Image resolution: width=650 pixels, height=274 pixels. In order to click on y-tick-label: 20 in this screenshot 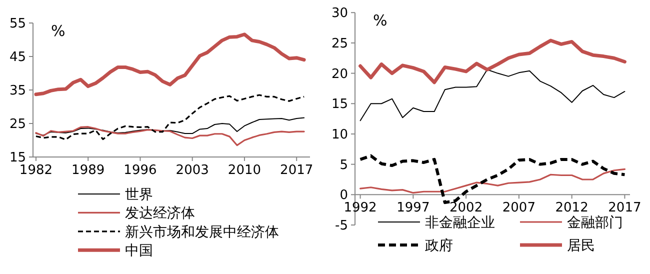, I will do `click(339, 74)`.